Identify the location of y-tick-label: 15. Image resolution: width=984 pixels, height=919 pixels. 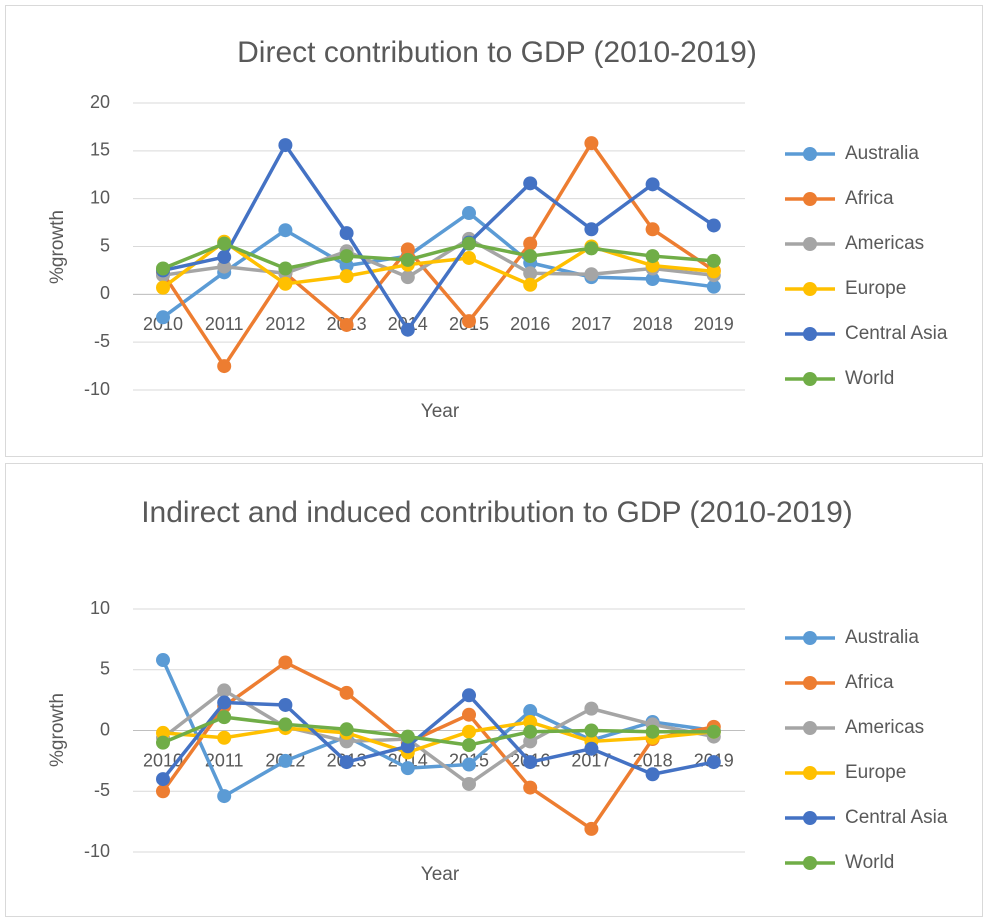
(100, 150).